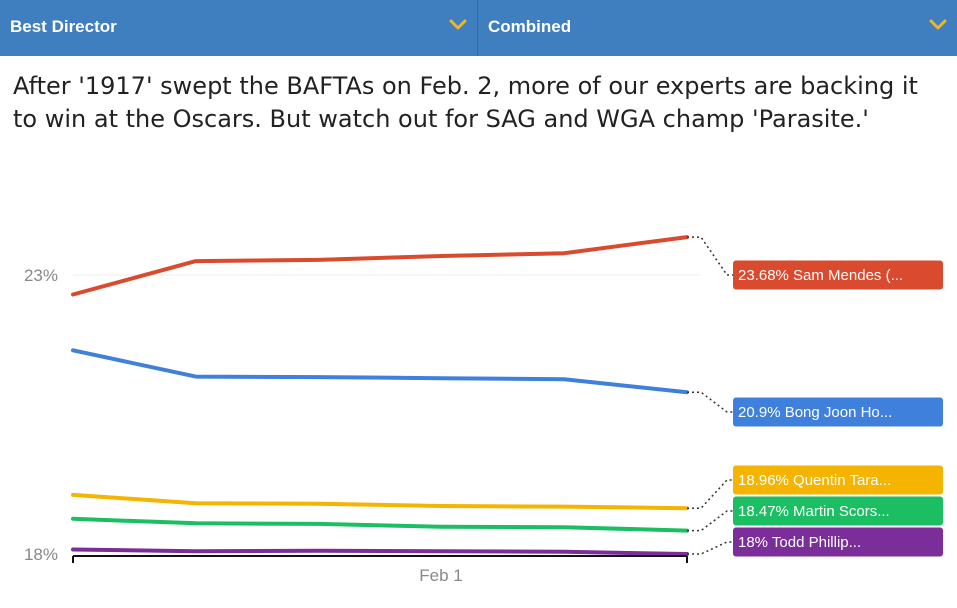 Image resolution: width=957 pixels, height=608 pixels. I want to click on header-bar: Best Director Combined, so click(478, 28).